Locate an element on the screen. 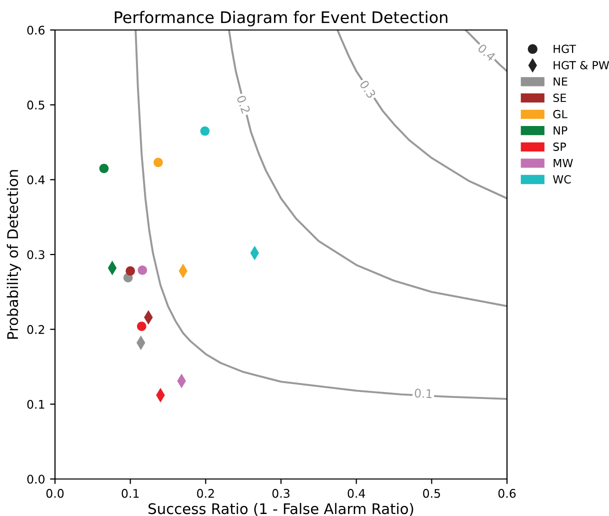 The height and width of the screenshot is (516, 609). x-tick-label: 0.6 is located at coordinates (507, 493).